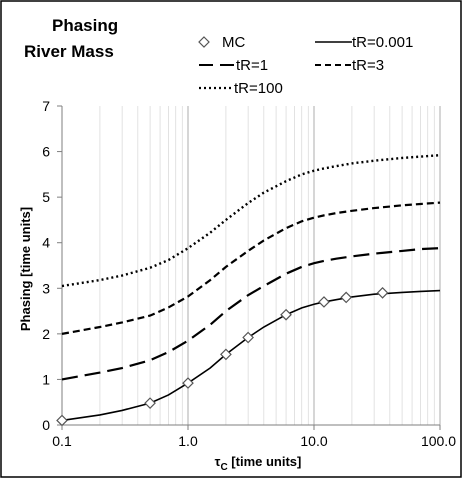  Describe the element at coordinates (252, 65) in the screenshot. I see `legend-label-tr-1: tR=1` at that location.